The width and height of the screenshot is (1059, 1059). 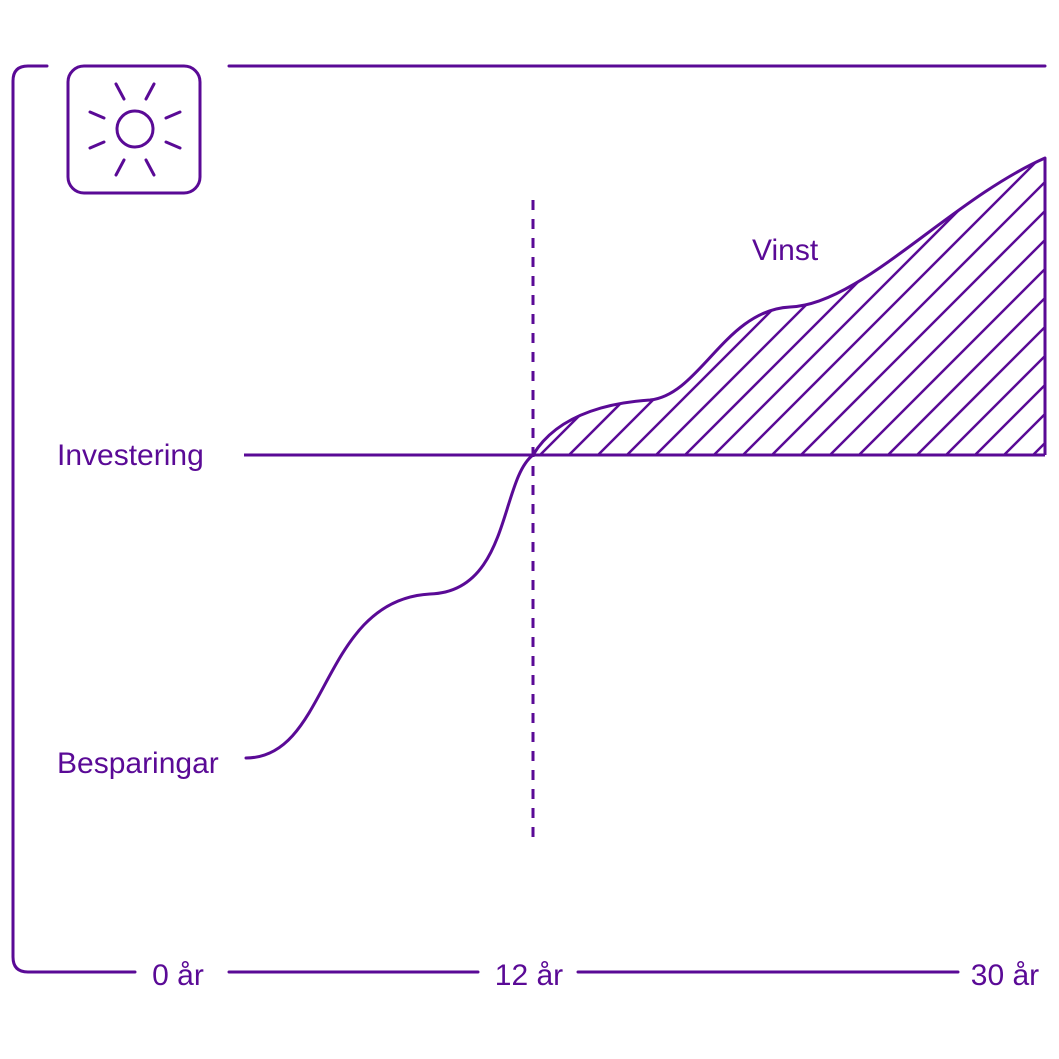 I want to click on savings-label: Besparingar, so click(x=138, y=763).